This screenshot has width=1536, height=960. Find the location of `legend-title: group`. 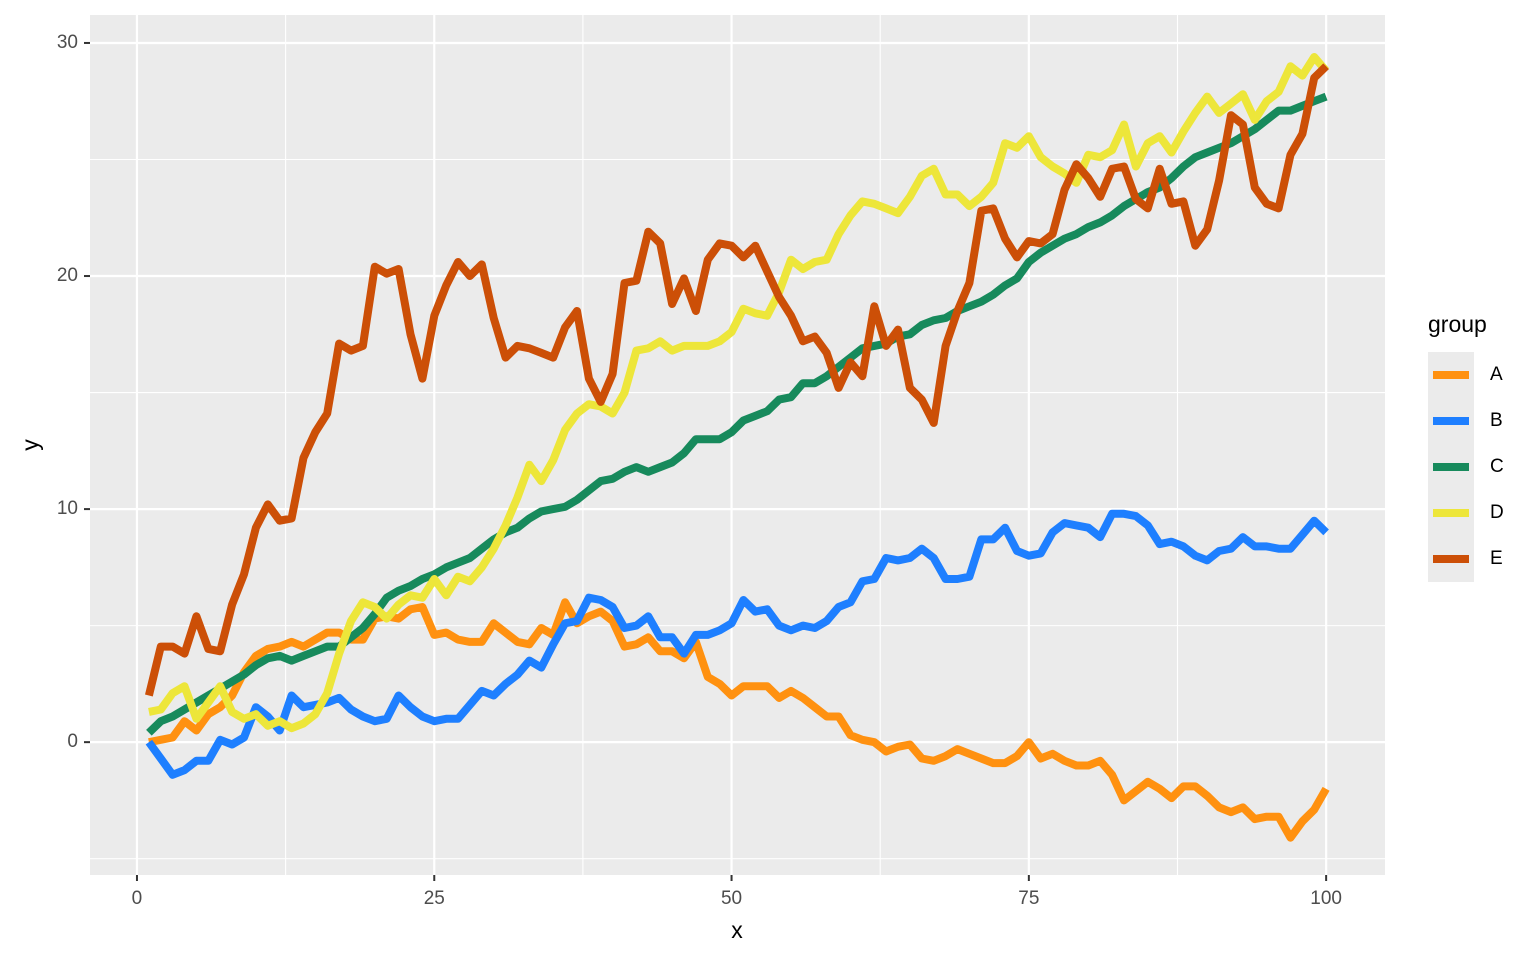

legend-title: group is located at coordinates (1457, 324).